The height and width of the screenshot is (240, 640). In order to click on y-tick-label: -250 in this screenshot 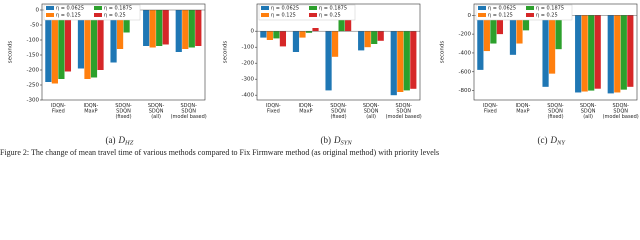, I will do `click(33, 86)`.